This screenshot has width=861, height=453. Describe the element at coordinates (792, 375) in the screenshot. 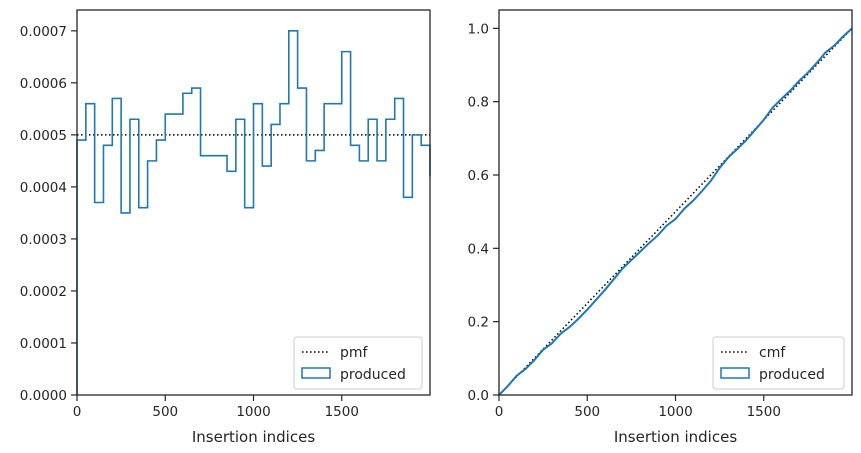

I see `cmf-legend-produced-label: produced` at that location.